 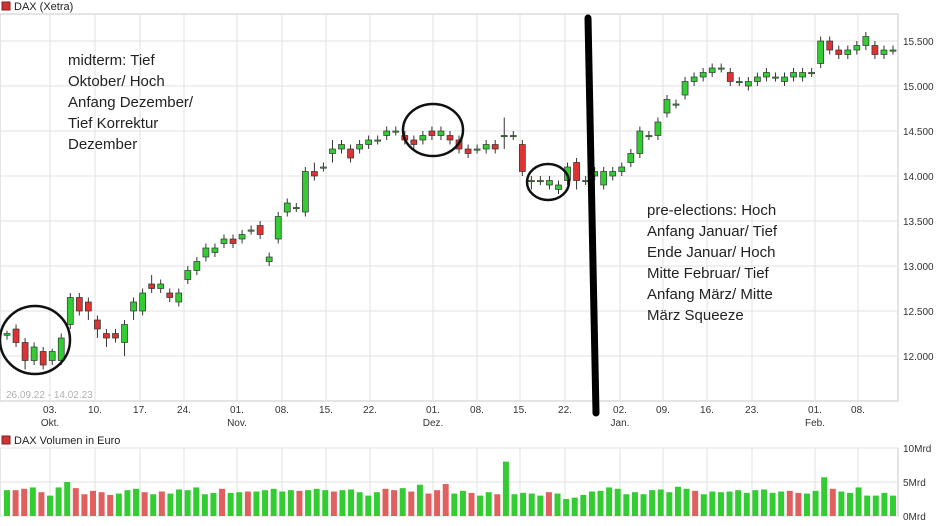 I want to click on price-y-tick-label: 12.500, so click(x=918, y=312).